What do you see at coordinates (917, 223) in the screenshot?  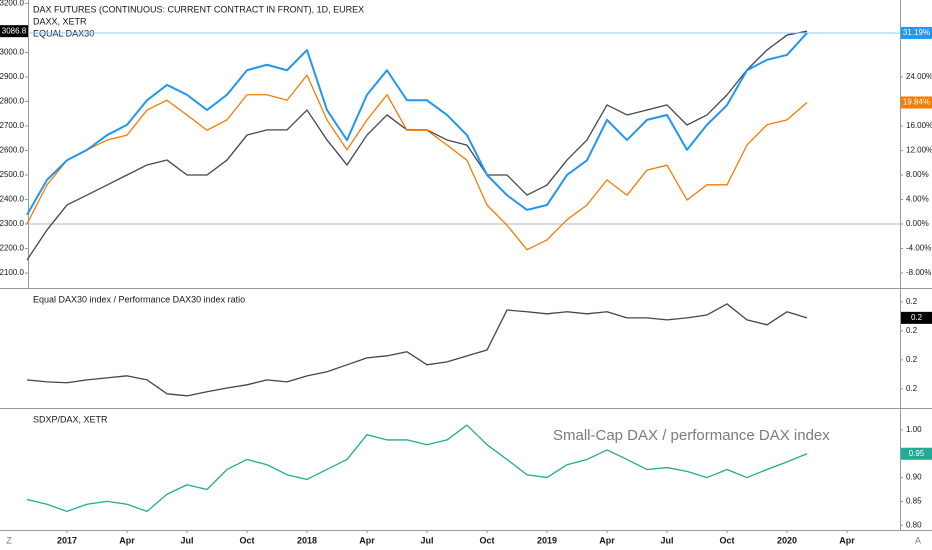 I see `y-tick-label: 0.00%` at bounding box center [917, 223].